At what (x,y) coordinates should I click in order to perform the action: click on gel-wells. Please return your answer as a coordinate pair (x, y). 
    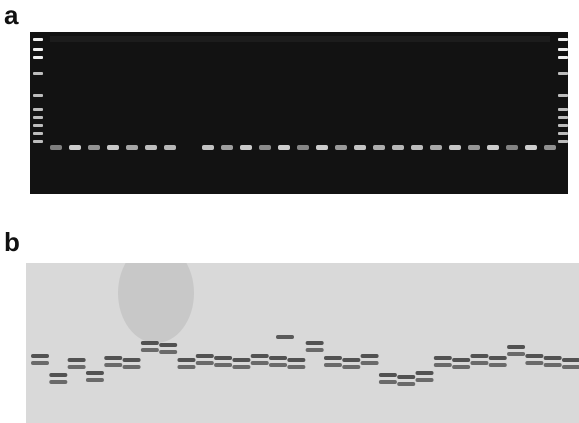
    Looking at the image, I should click on (300, 39).